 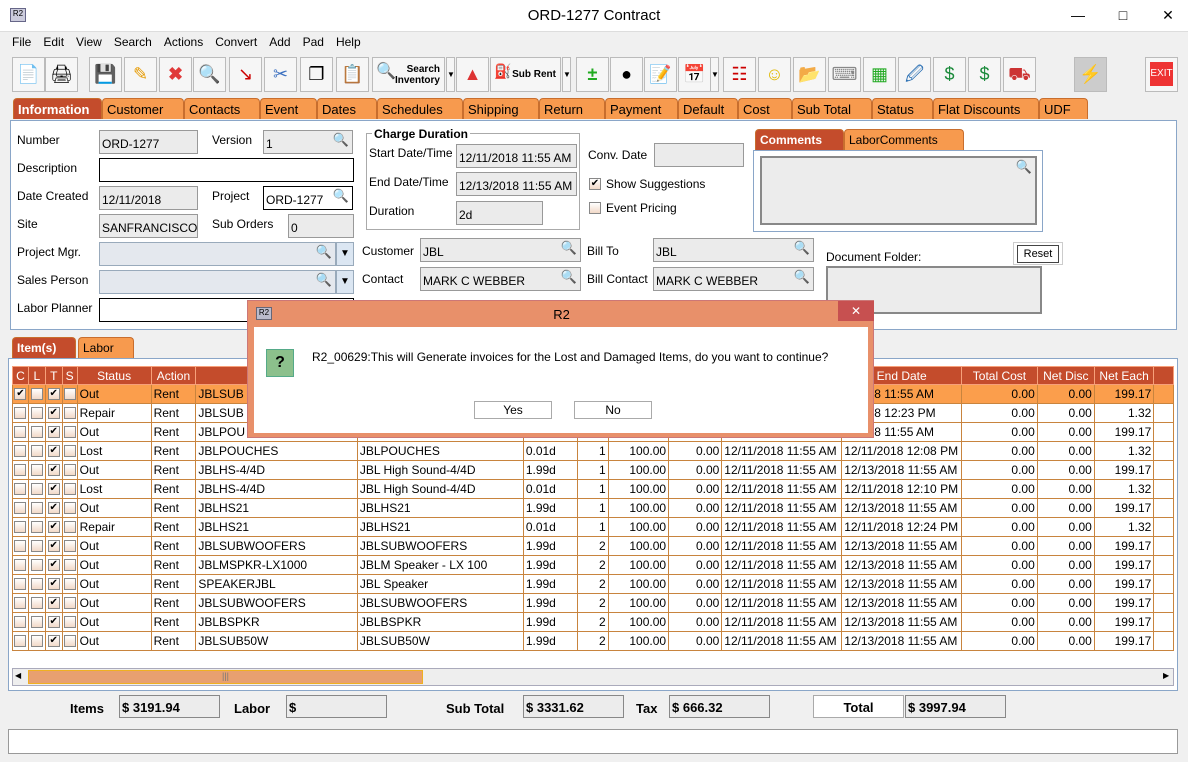 I want to click on org-chart-icon: ☷, so click(x=739, y=74).